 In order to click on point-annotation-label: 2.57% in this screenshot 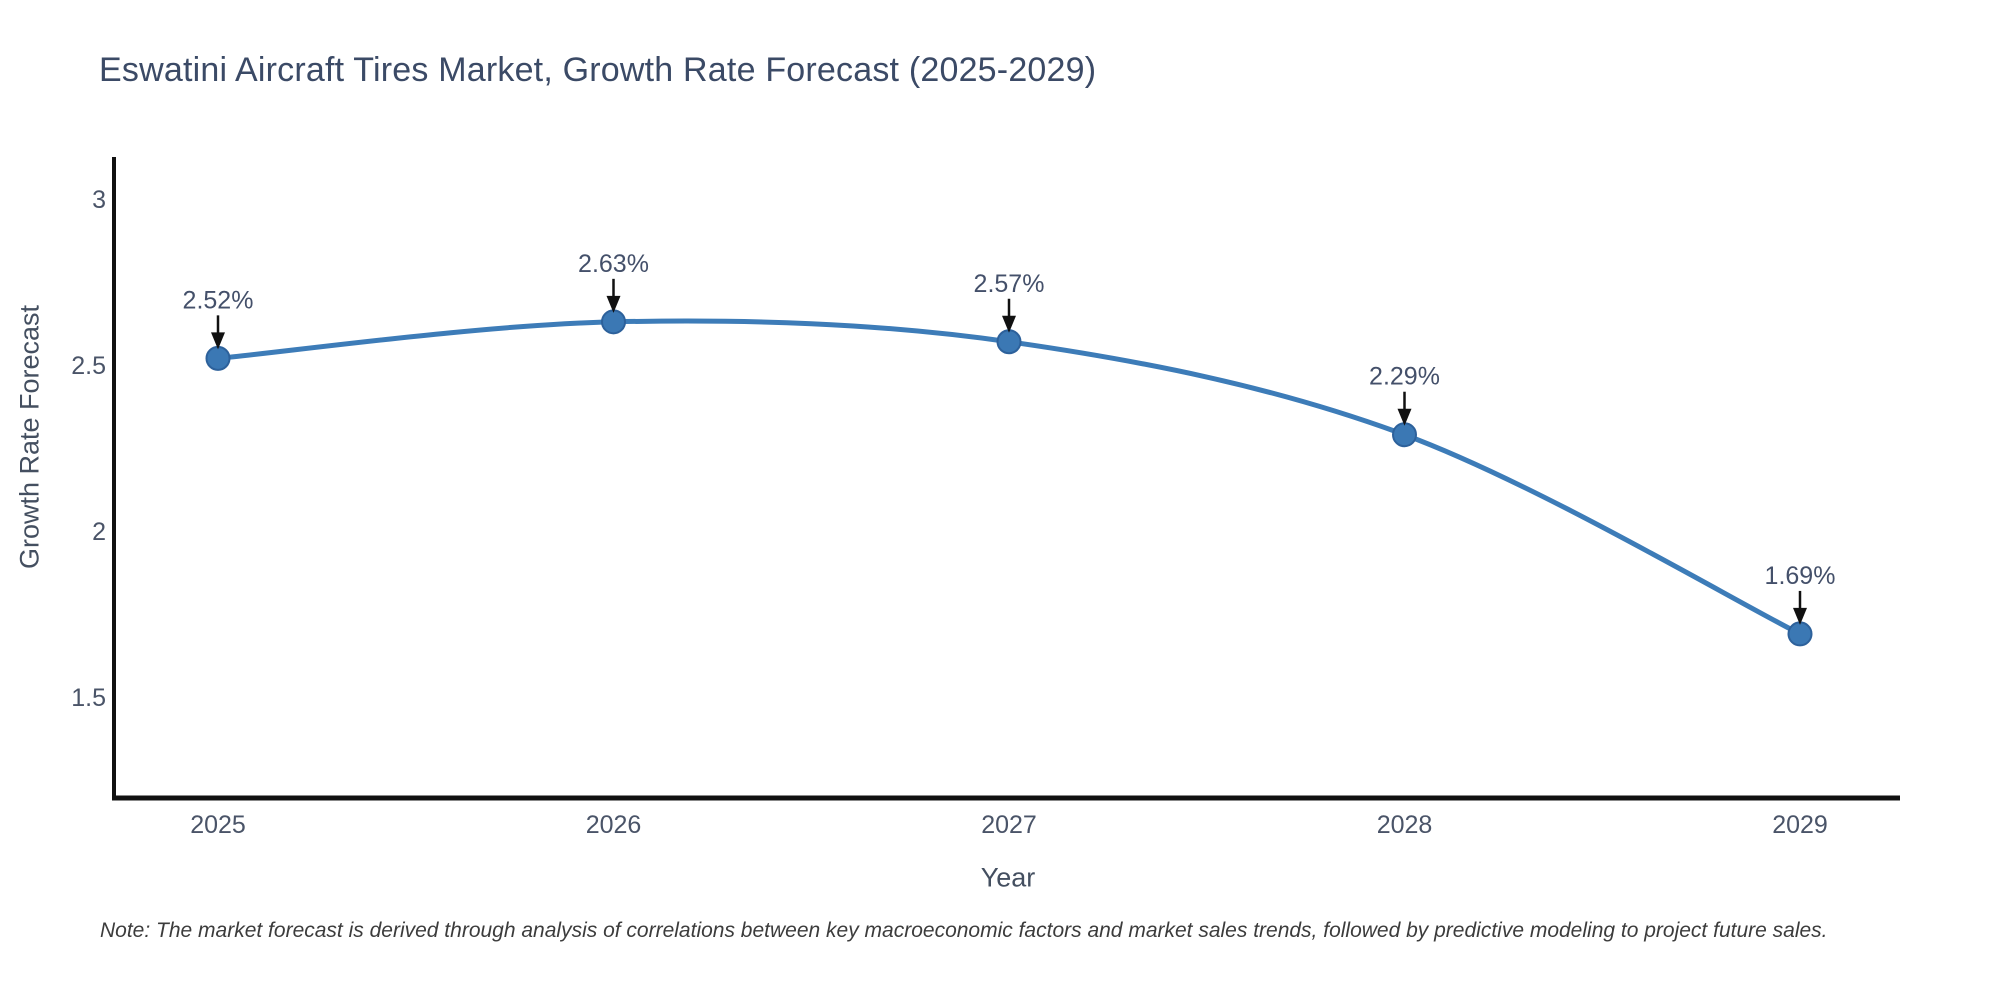, I will do `click(1009, 284)`.